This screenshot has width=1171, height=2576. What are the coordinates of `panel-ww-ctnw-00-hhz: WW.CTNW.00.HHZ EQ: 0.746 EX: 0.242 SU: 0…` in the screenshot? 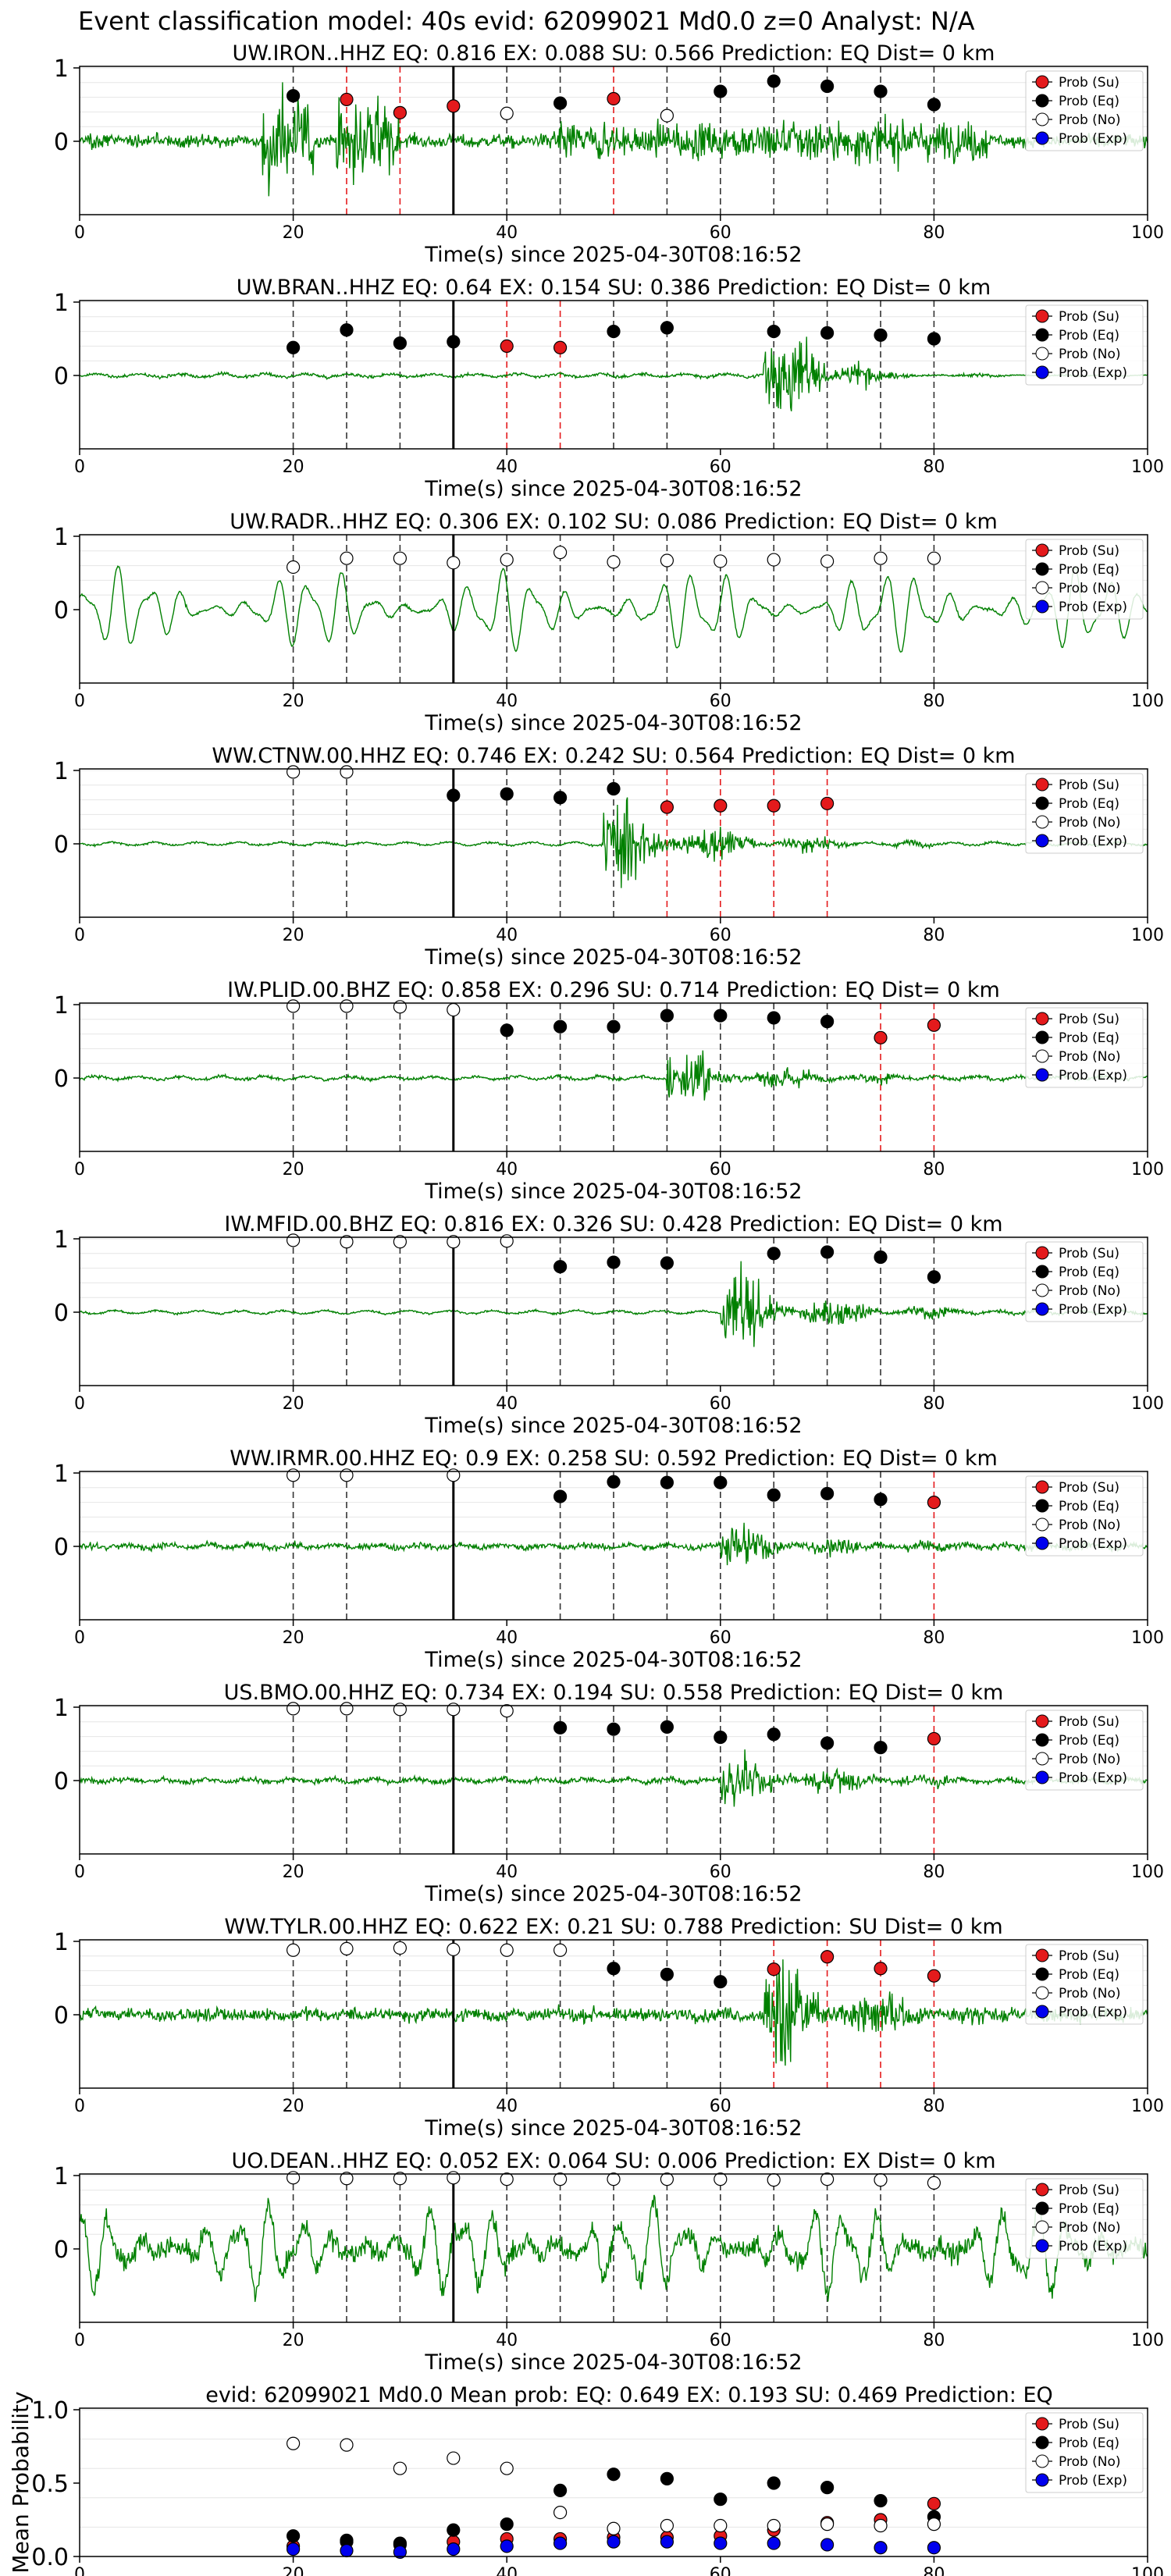 It's located at (609, 857).